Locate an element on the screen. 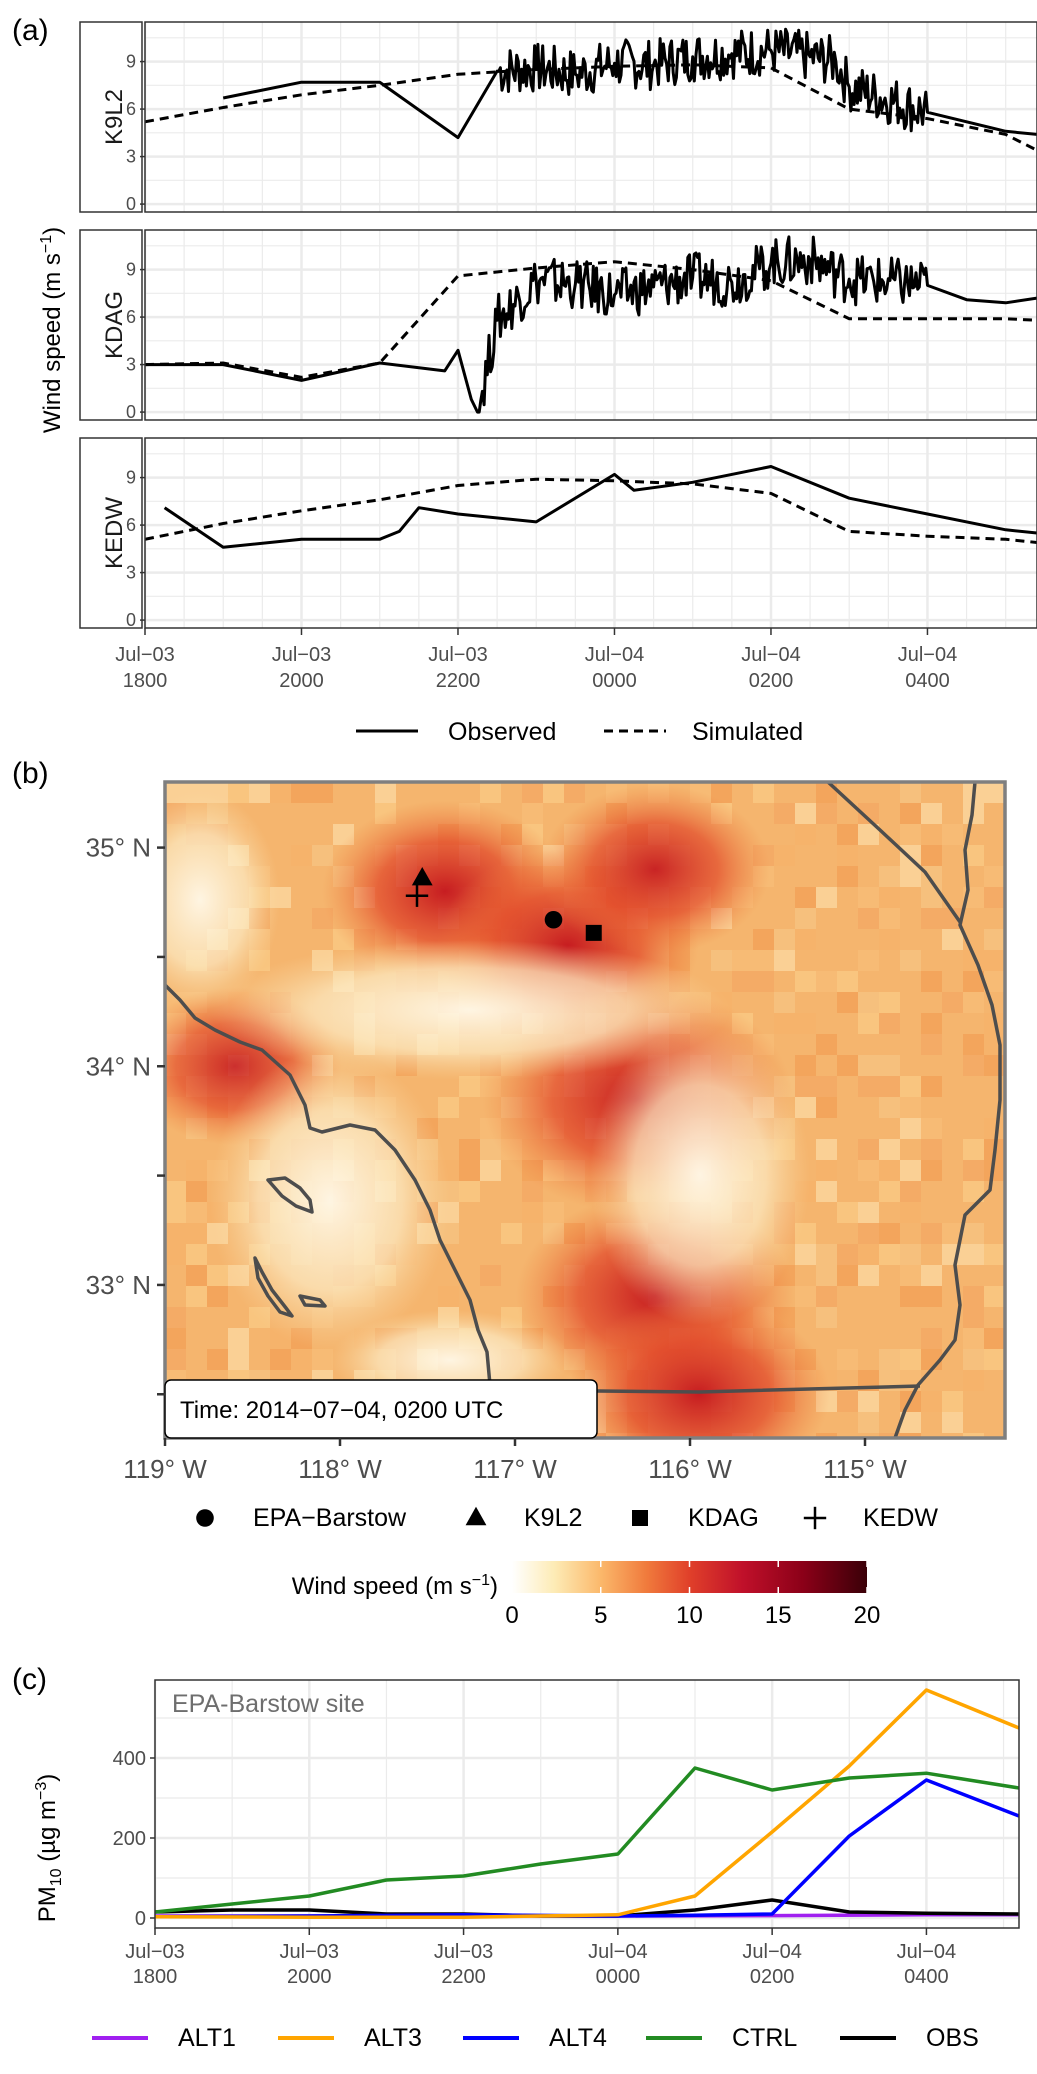 The width and height of the screenshot is (1037, 2074). facet-panel-border is located at coordinates (590, 533).